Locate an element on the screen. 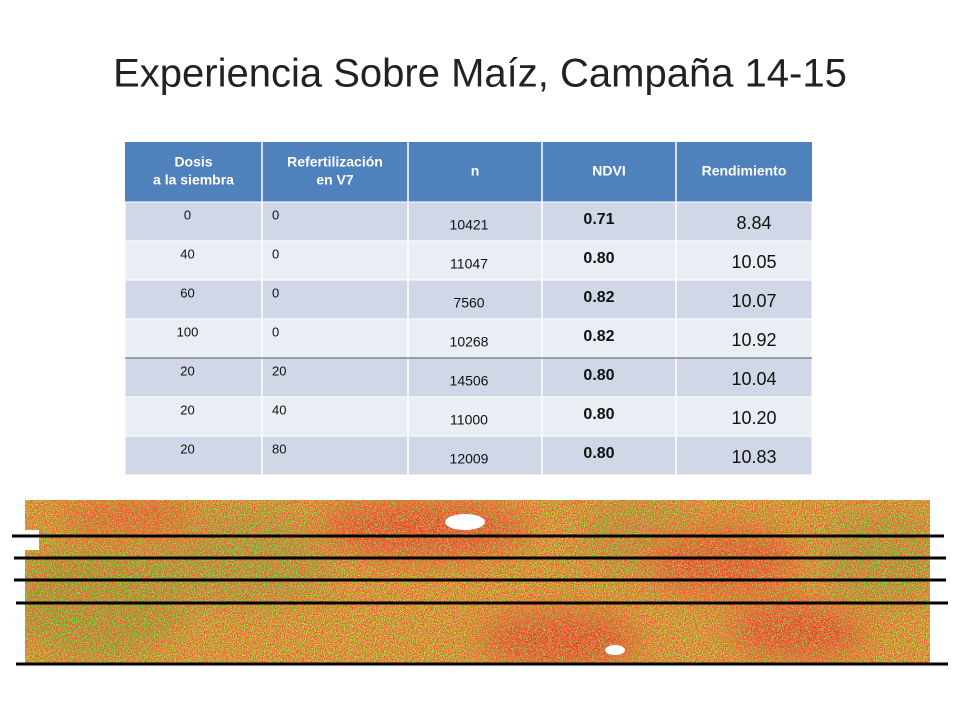 Image resolution: width=960 pixels, height=720 pixels. header-cell: n is located at coordinates (475, 171).